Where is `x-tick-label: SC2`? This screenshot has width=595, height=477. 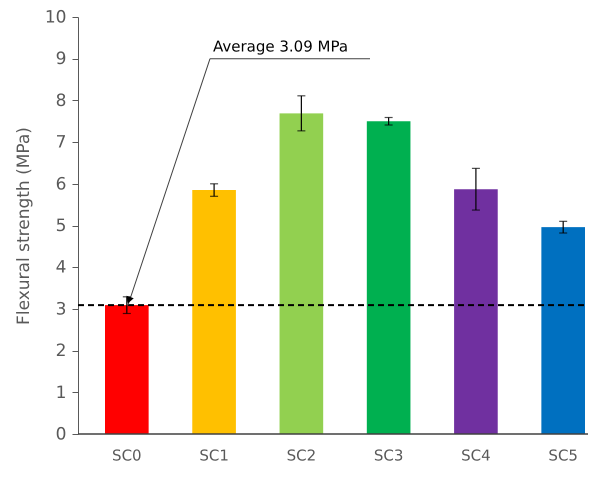 x-tick-label: SC2 is located at coordinates (301, 455).